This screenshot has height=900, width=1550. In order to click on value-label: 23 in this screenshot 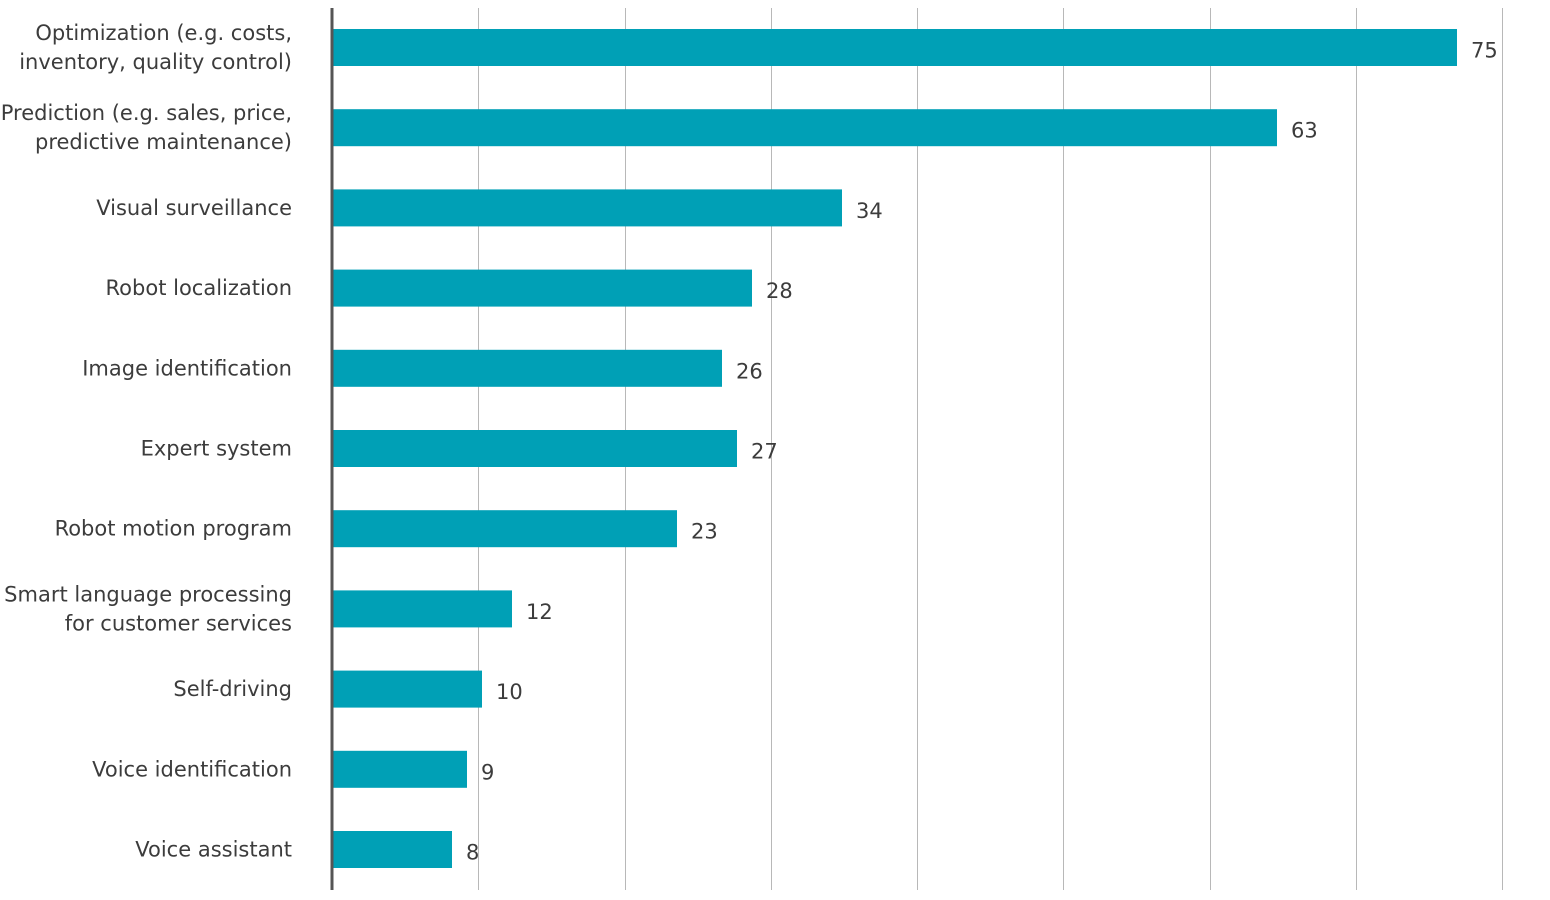, I will do `click(704, 532)`.